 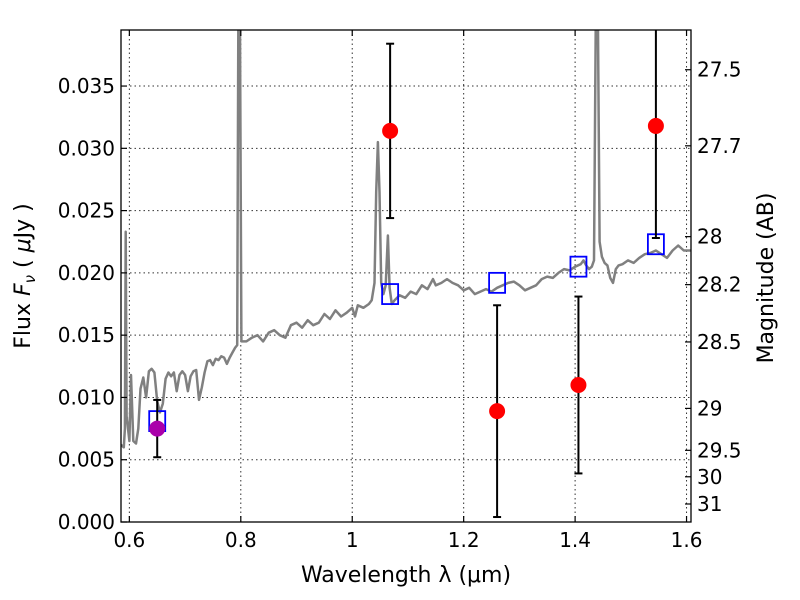 What do you see at coordinates (719, 146) in the screenshot?
I see `mag-tick-label: 27.7` at bounding box center [719, 146].